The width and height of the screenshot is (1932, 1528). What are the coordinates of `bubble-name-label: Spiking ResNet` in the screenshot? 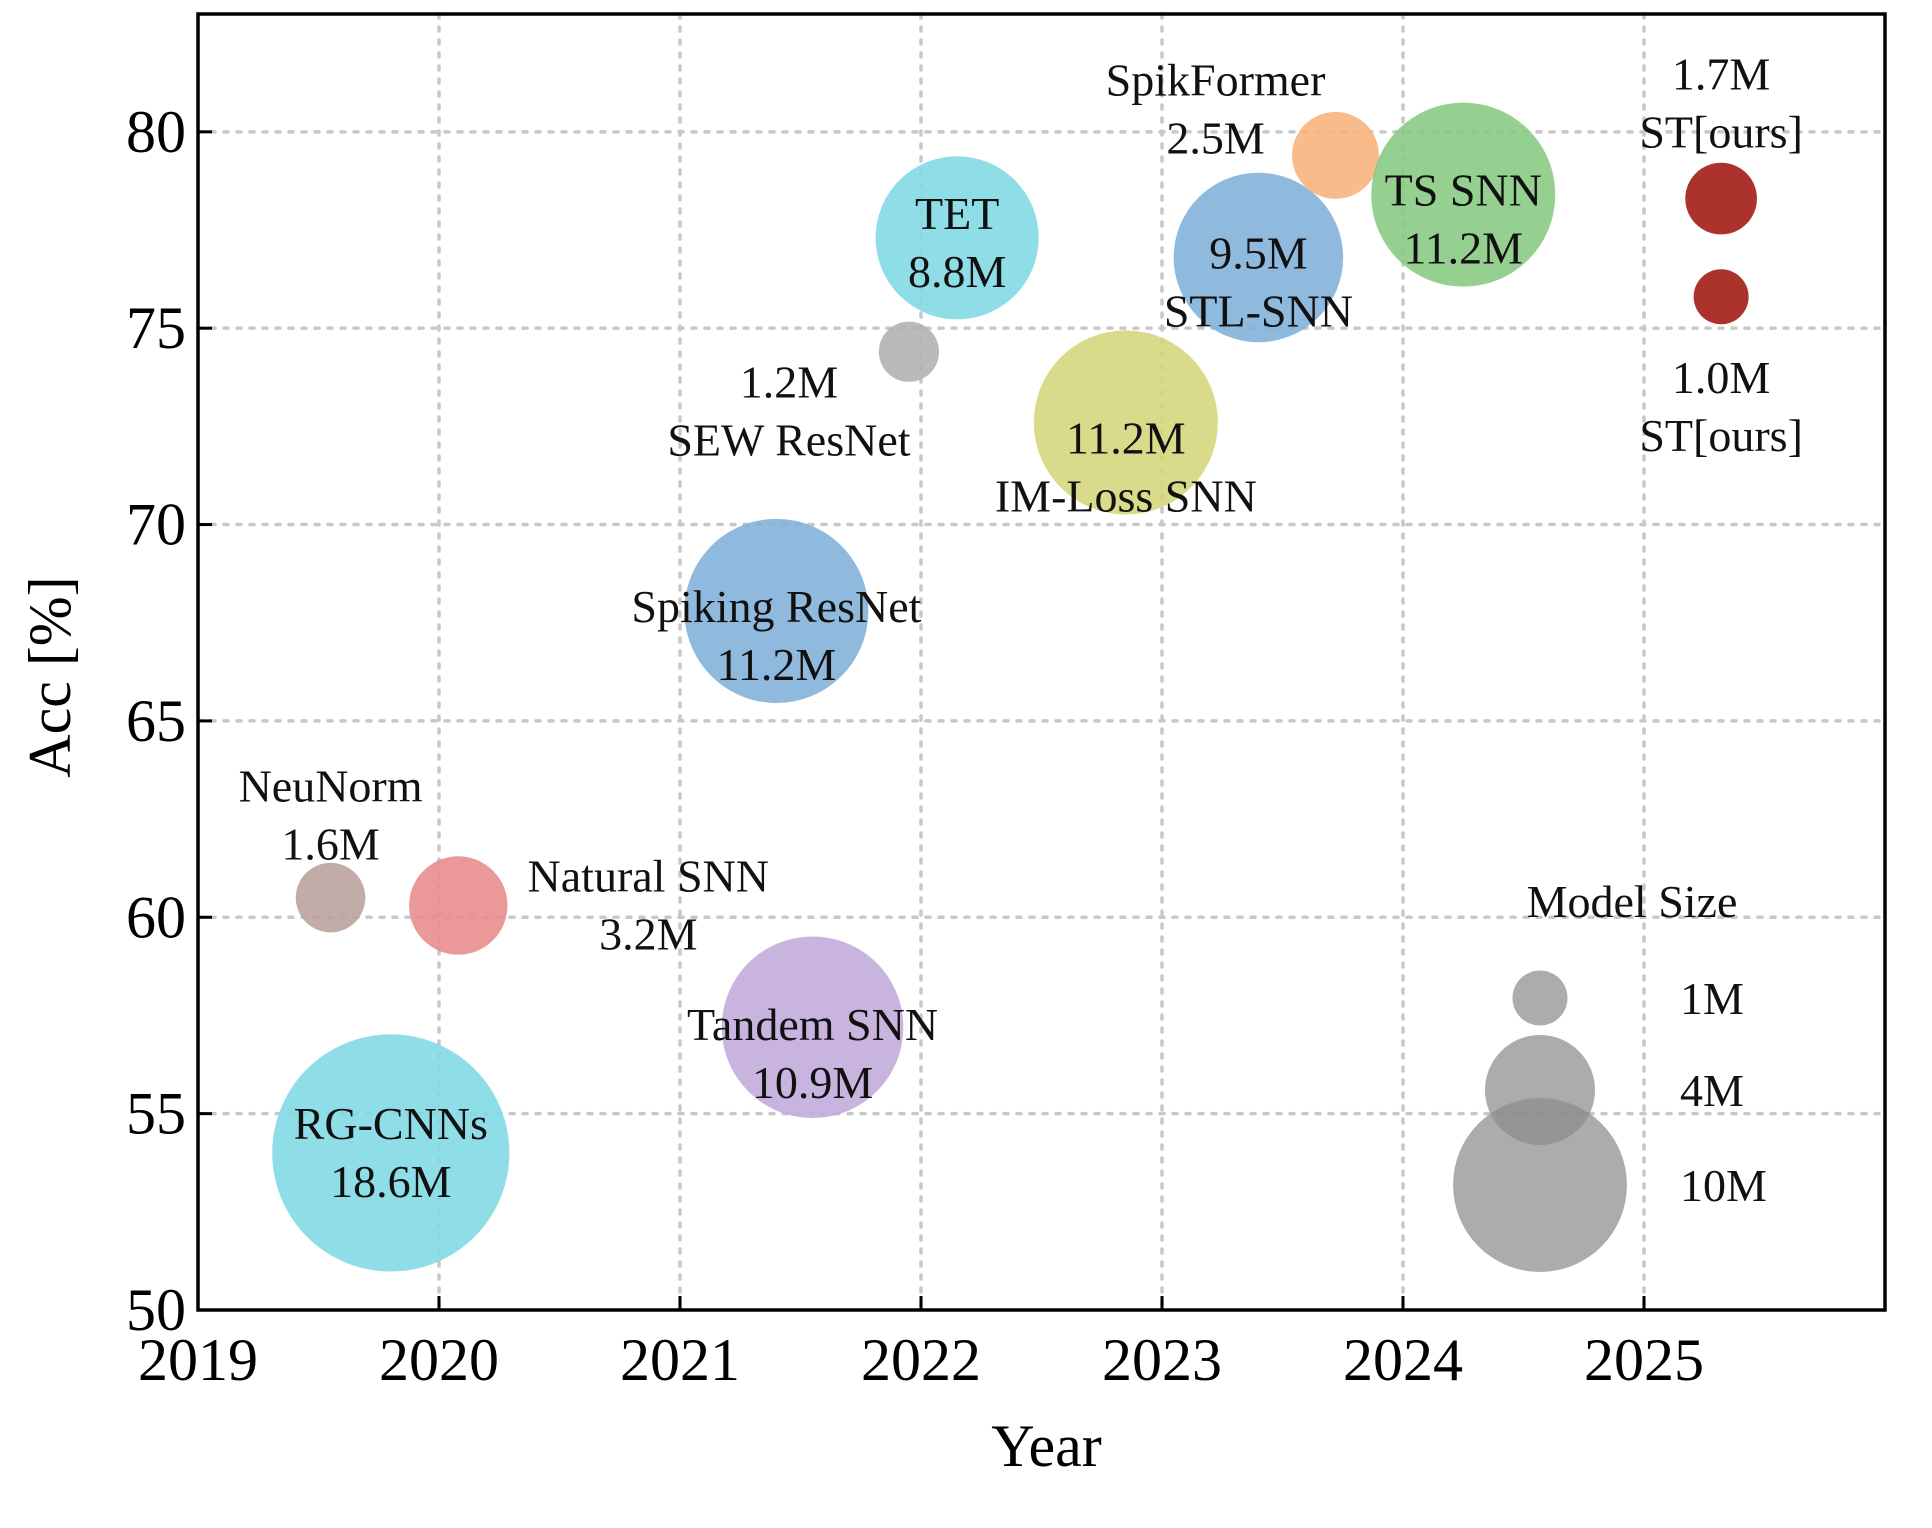 It's located at (776, 606).